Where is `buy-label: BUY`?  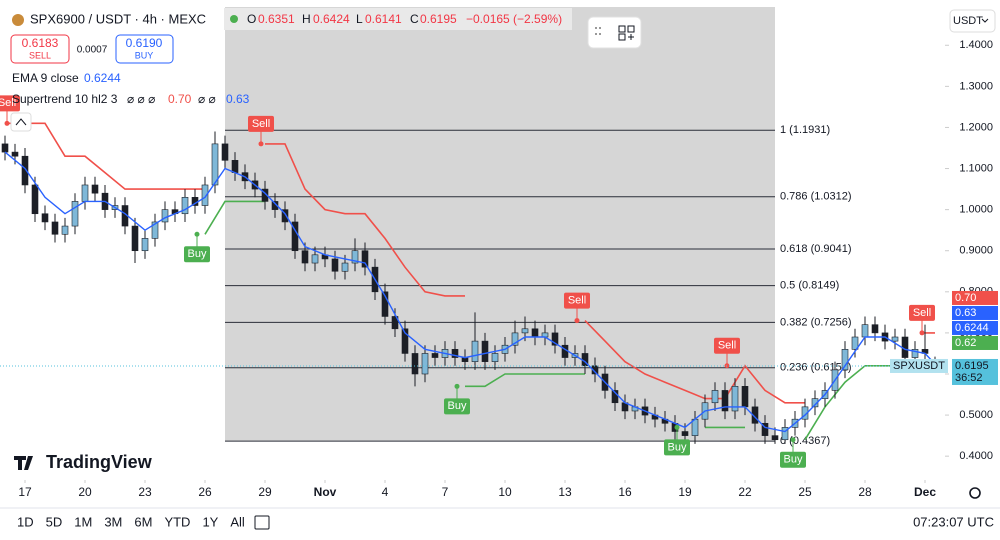
buy-label: BUY is located at coordinates (144, 55).